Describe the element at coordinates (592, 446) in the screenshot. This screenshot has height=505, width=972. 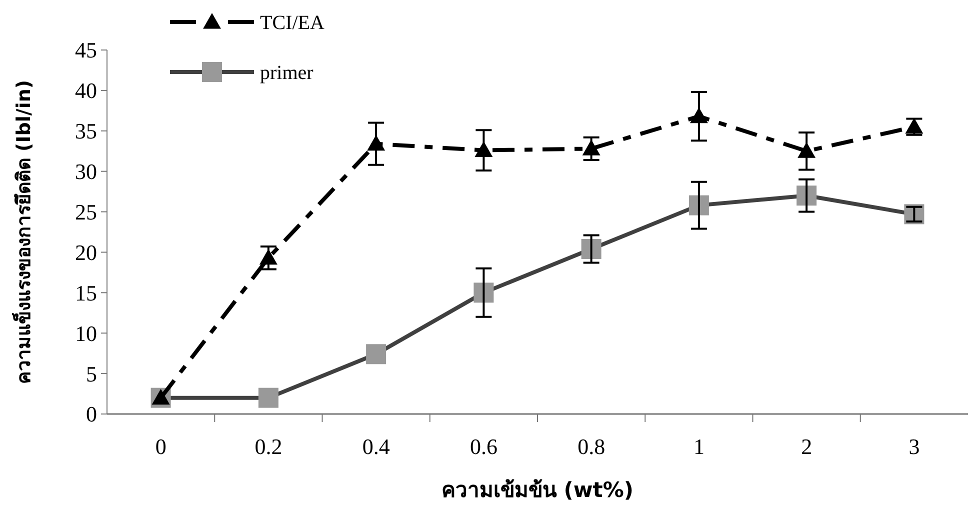
I see `x-tick-label: 0.8` at that location.